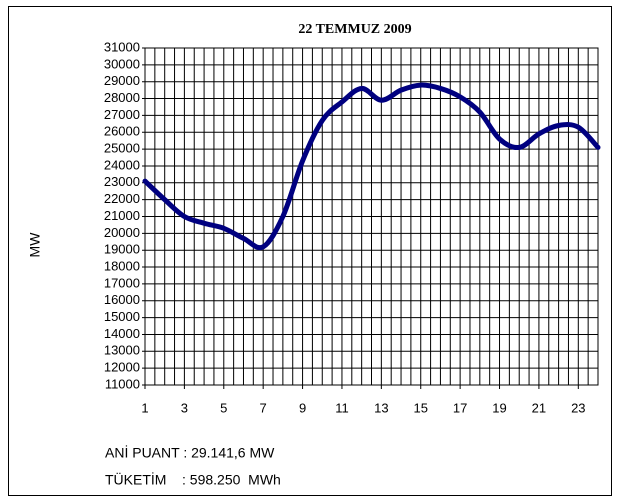 This screenshot has height=504, width=620. What do you see at coordinates (122, 80) in the screenshot?
I see `y-tick-label: 29000` at bounding box center [122, 80].